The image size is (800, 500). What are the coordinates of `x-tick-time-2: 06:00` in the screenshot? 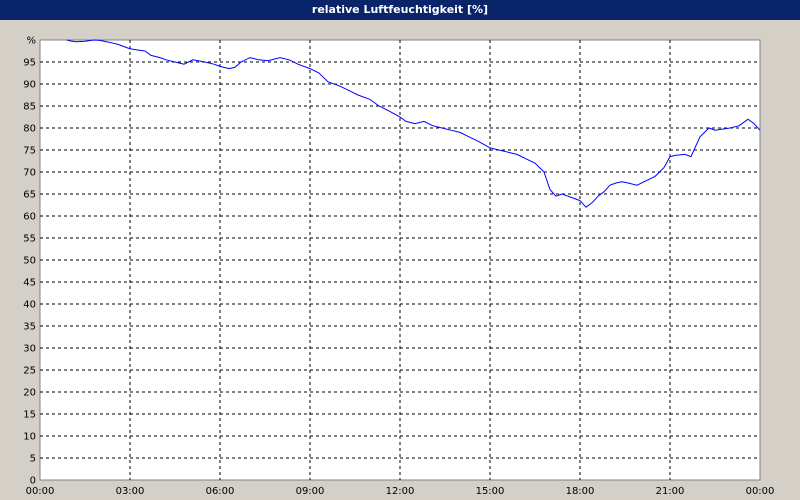 It's located at (220, 491).